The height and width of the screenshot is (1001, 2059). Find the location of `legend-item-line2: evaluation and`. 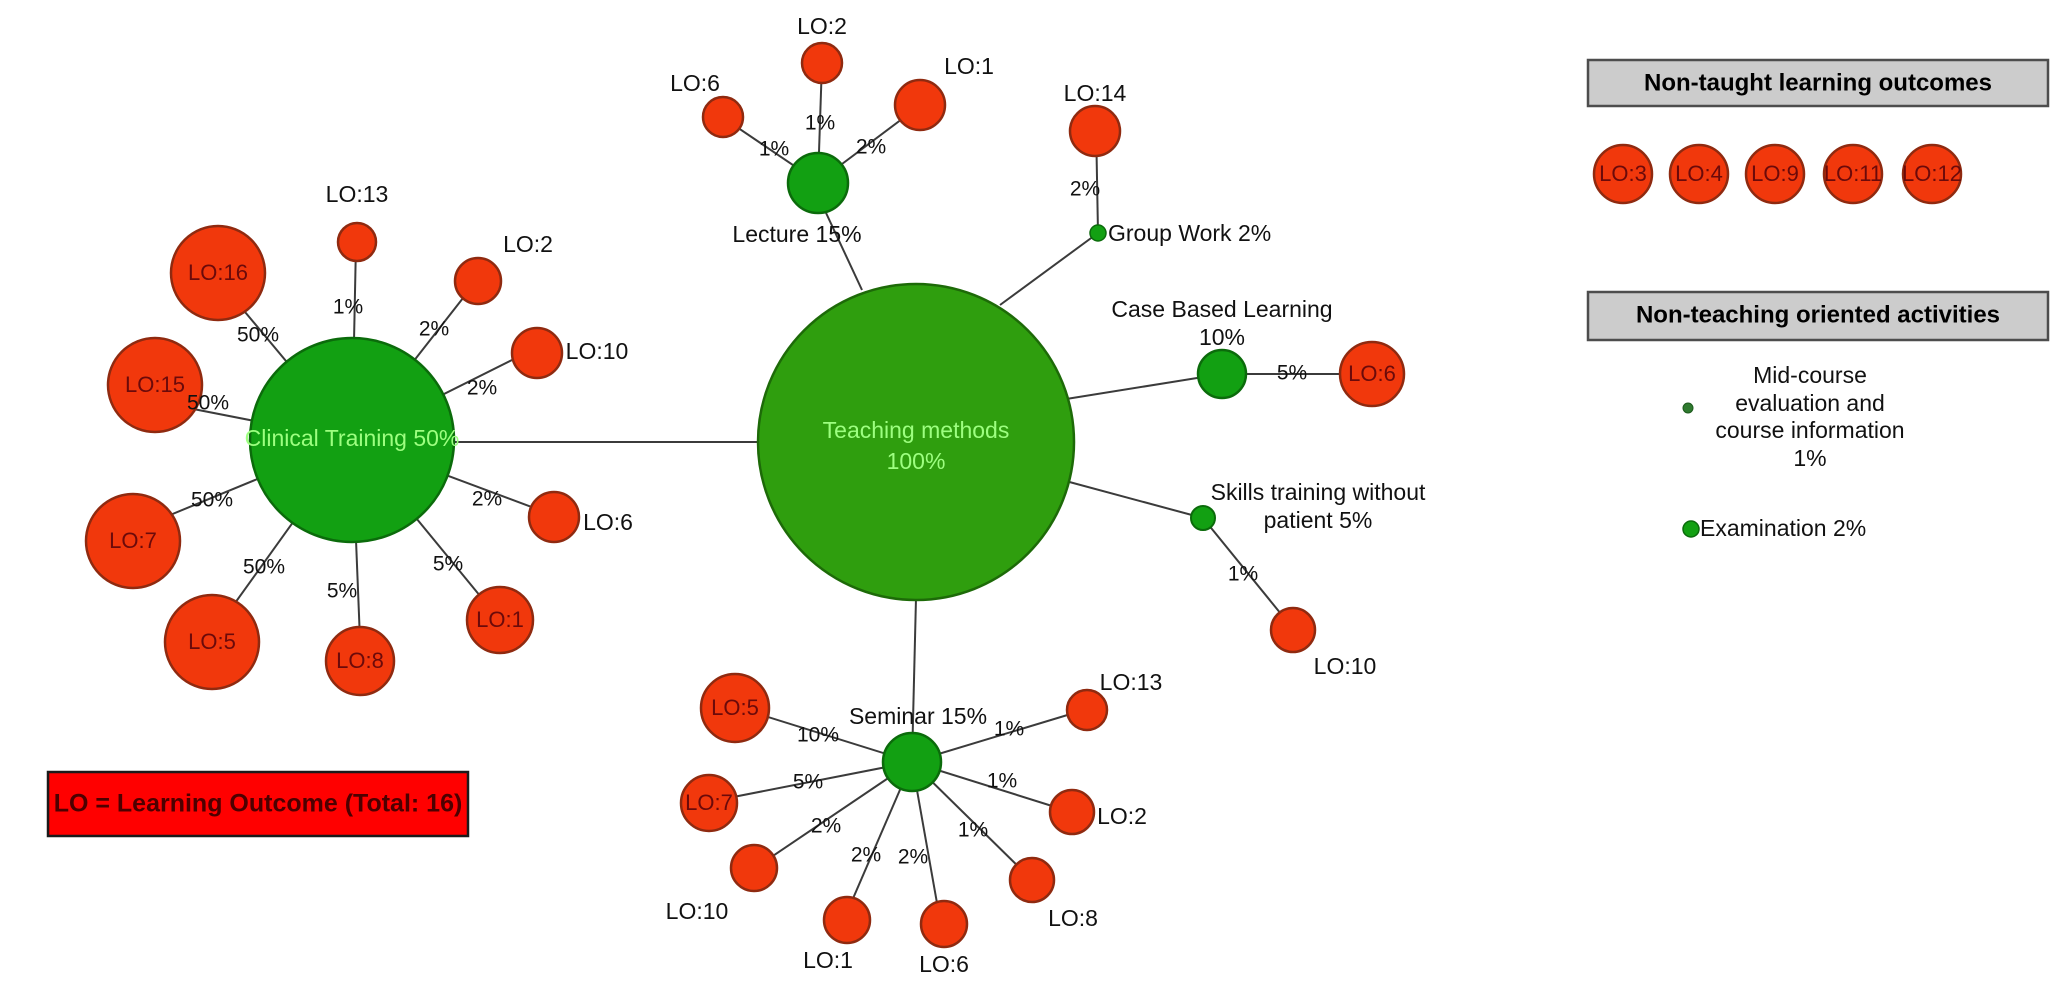

legend-item-line2: evaluation and is located at coordinates (1810, 403).